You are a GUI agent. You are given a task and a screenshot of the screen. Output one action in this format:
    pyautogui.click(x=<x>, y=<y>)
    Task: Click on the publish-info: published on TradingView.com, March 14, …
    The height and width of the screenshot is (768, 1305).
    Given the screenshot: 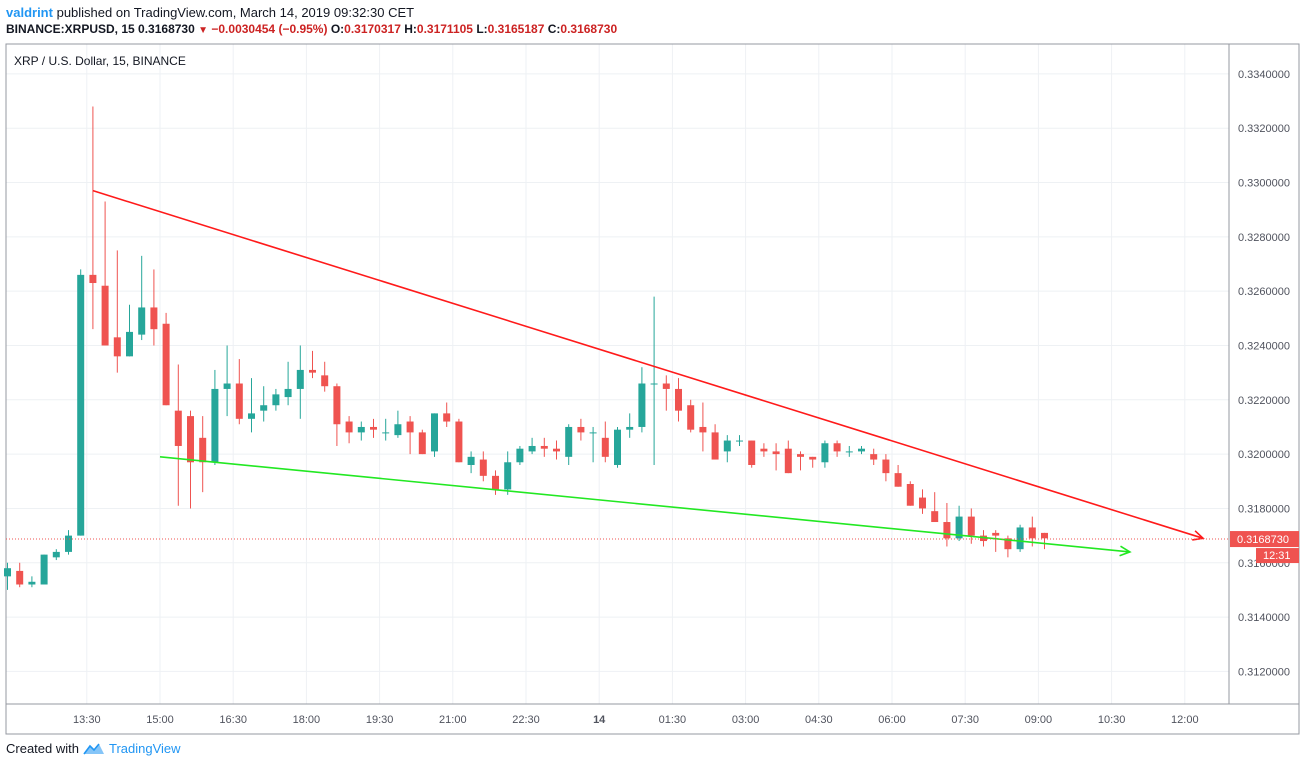 What is the action you would take?
    pyautogui.click(x=235, y=12)
    